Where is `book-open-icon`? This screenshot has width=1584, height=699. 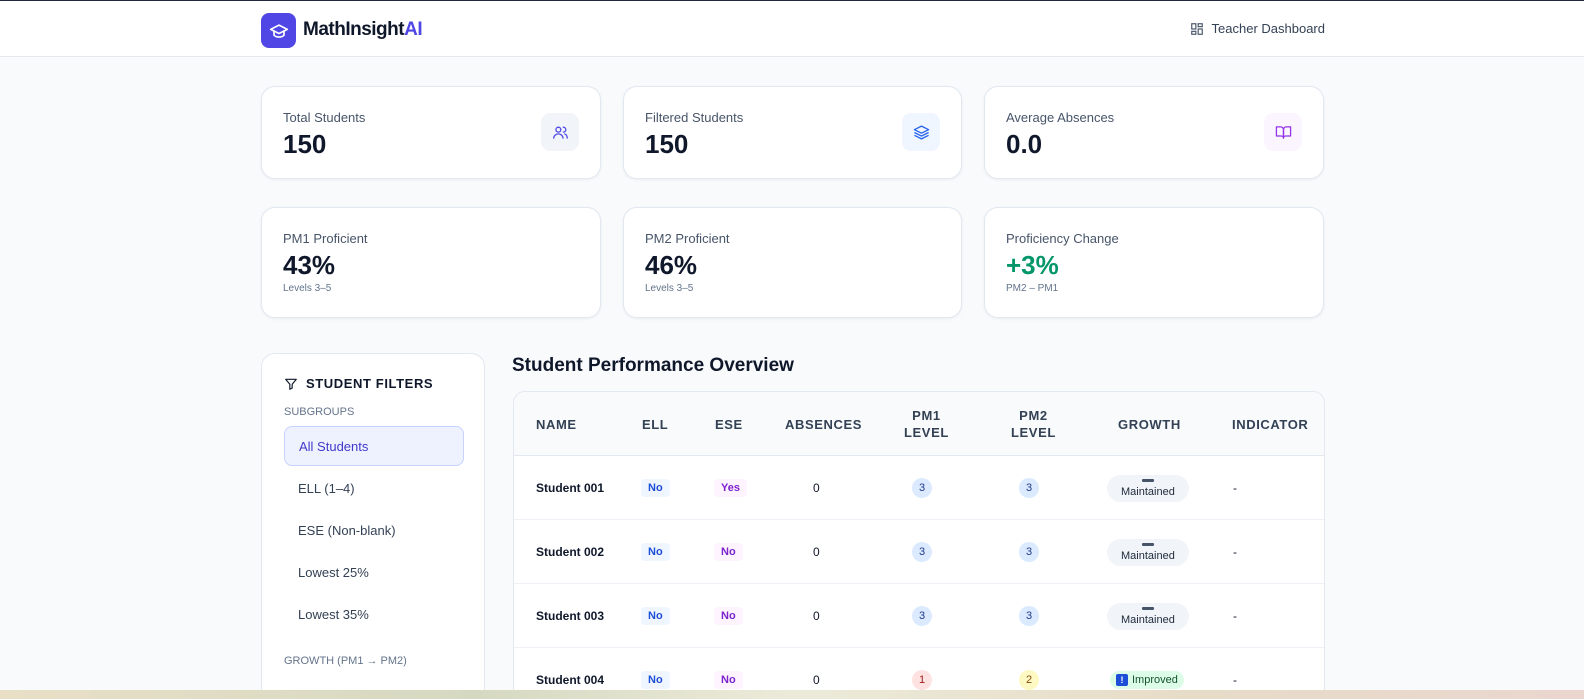
book-open-icon is located at coordinates (1283, 132).